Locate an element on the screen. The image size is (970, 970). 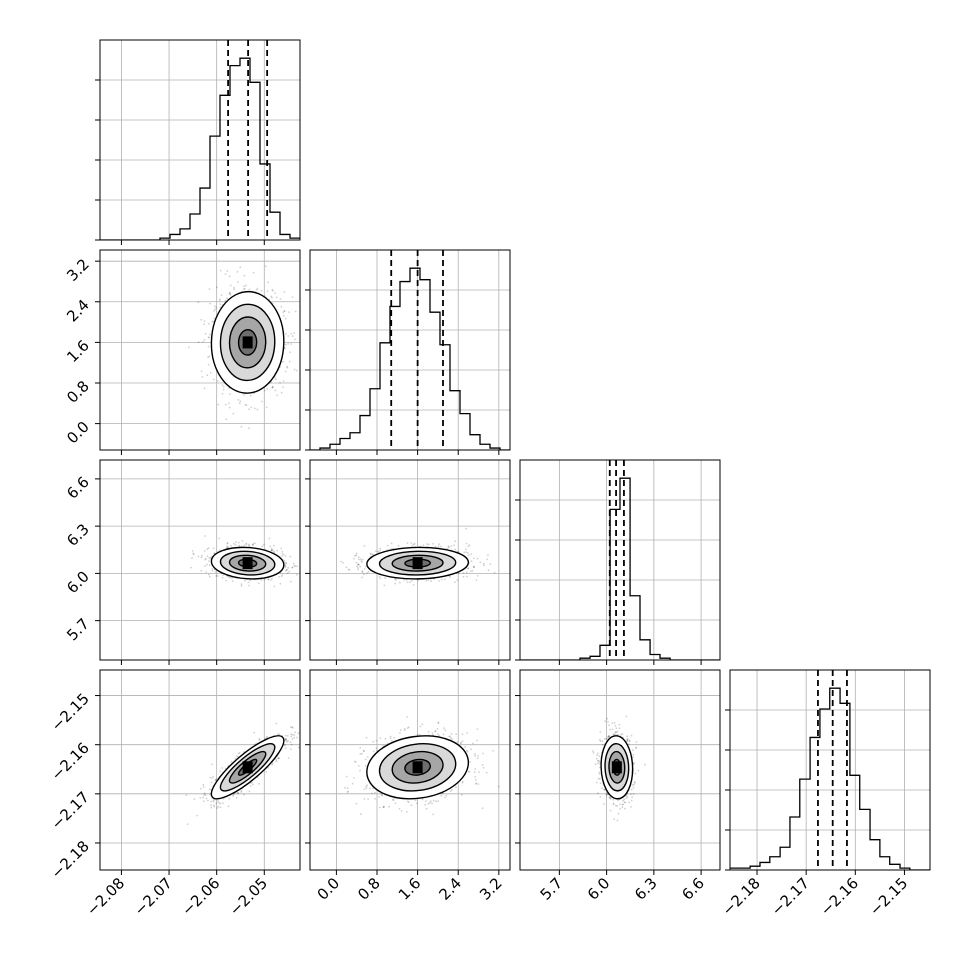
histogram-panel-p0 is located at coordinates (198, 142).